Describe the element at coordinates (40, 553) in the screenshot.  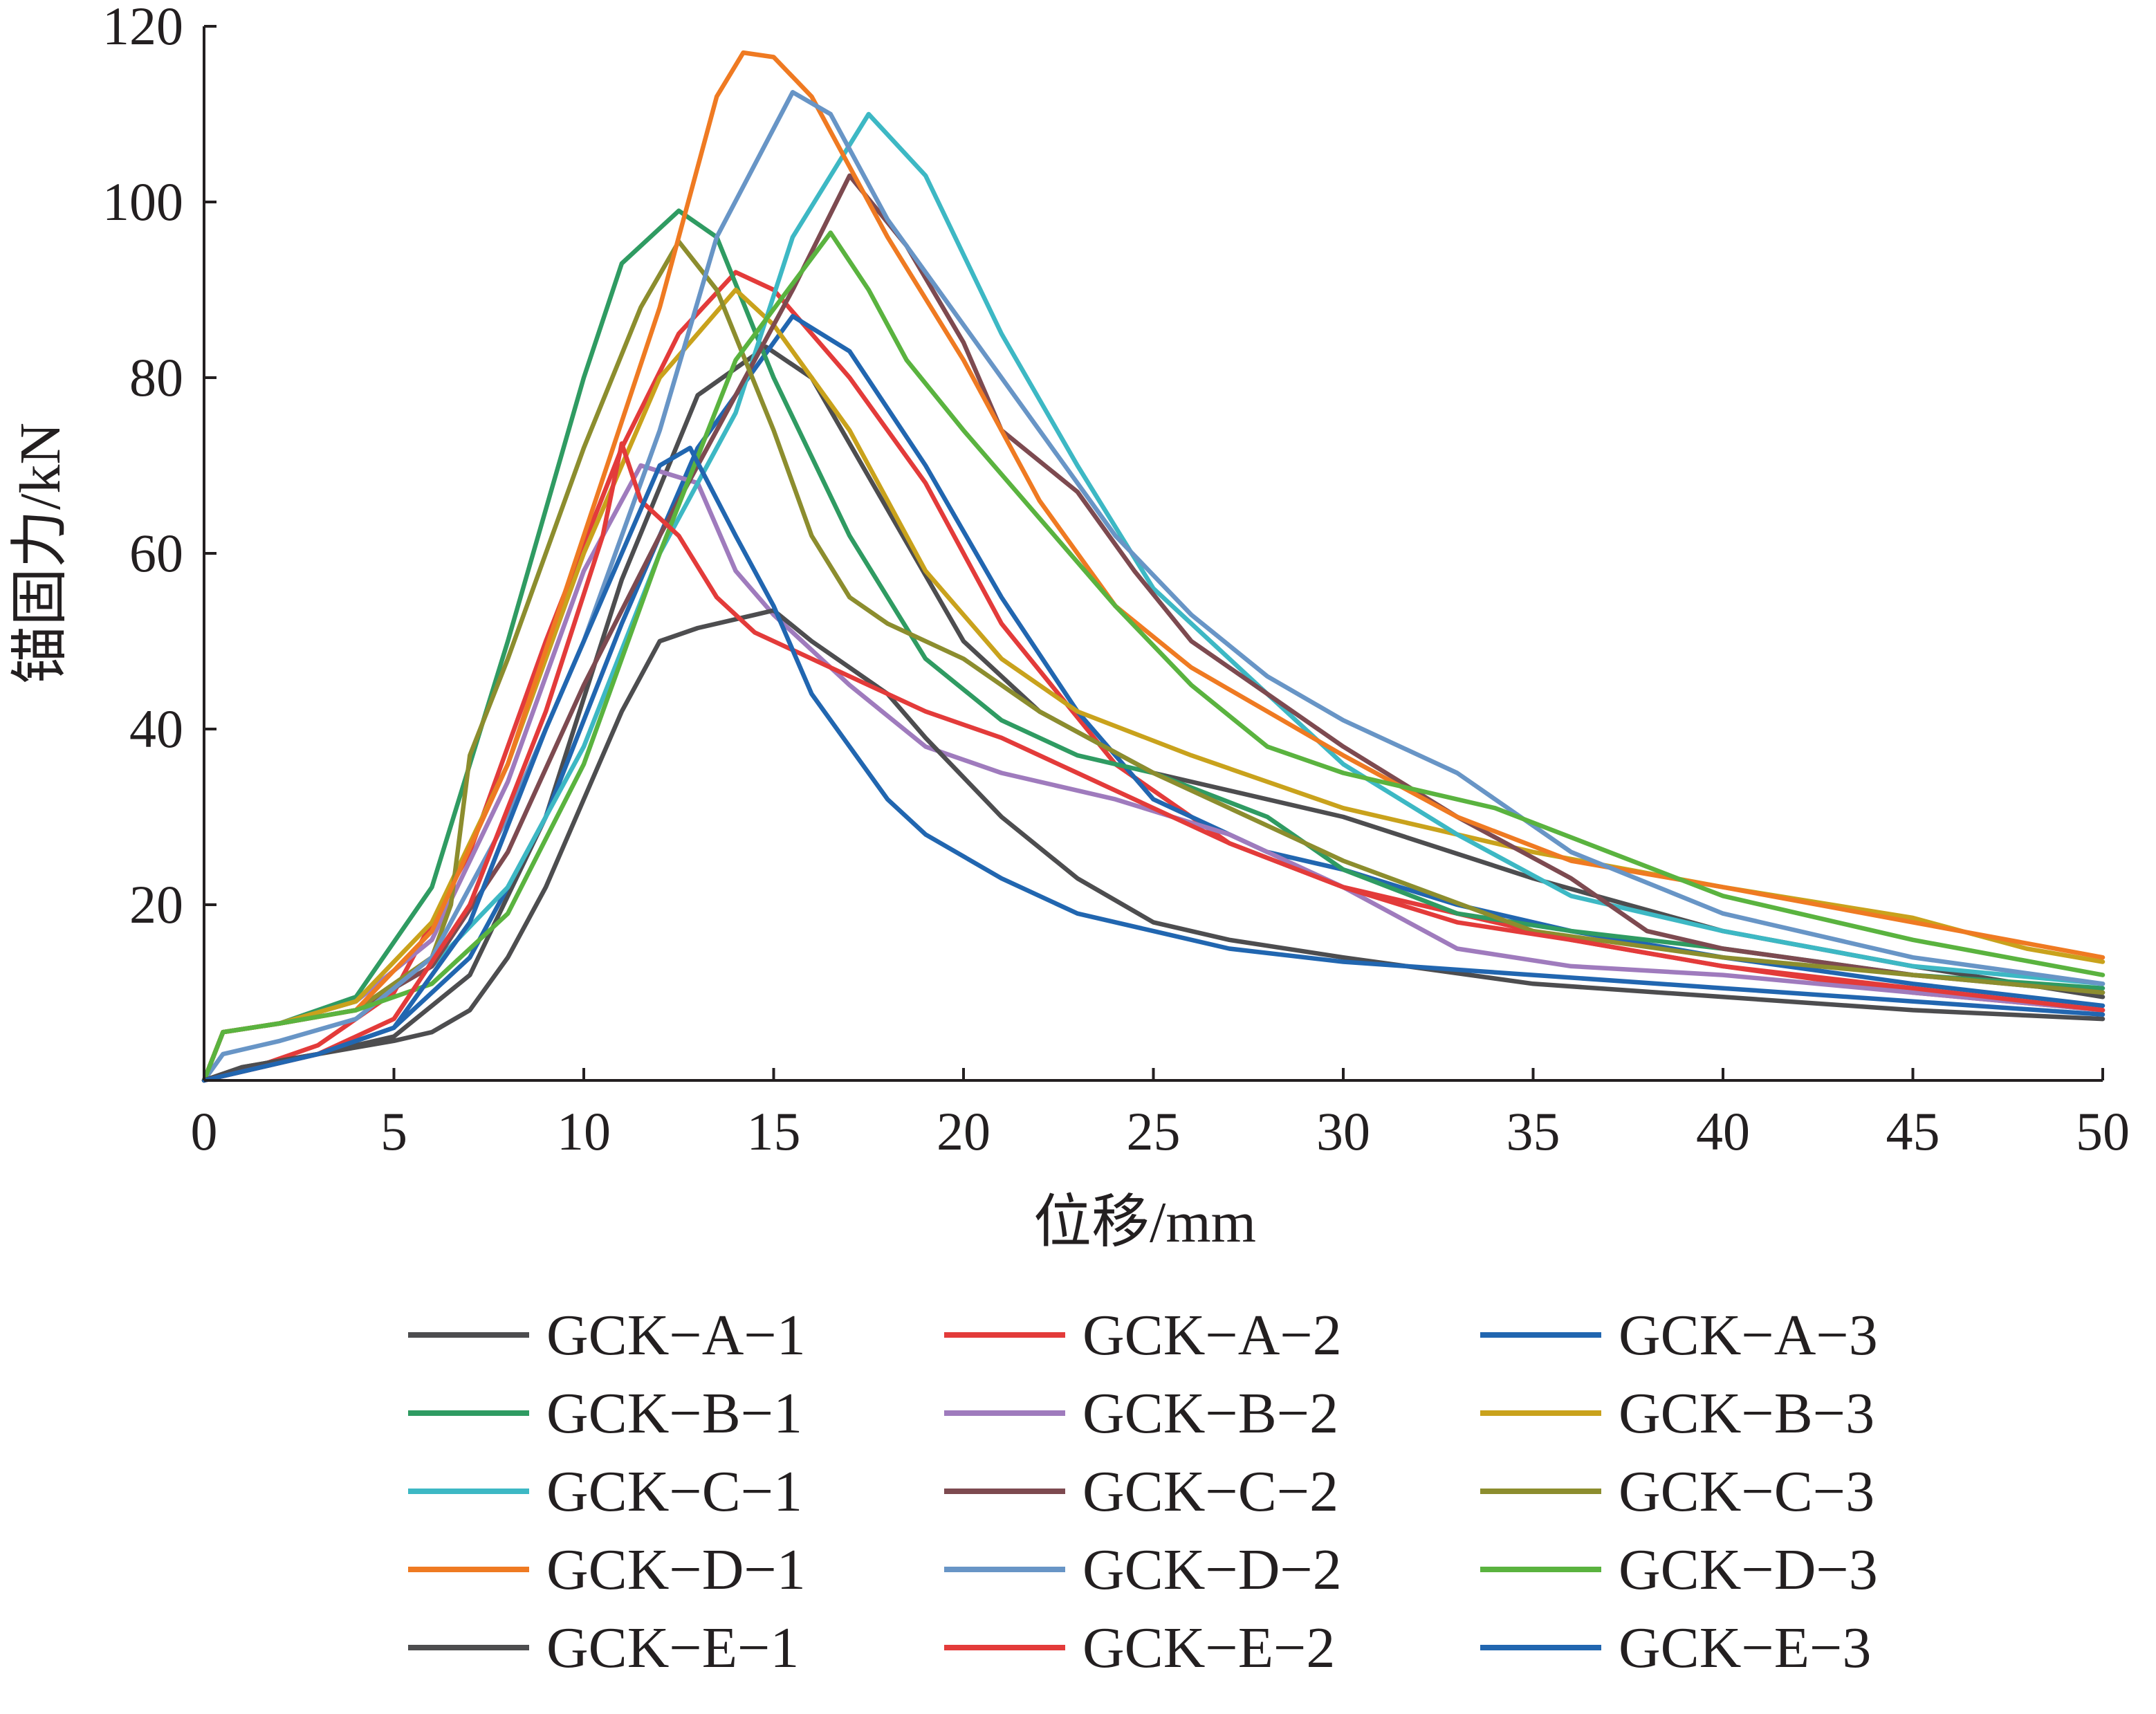
I see `y-axis-title: 锚固力/kN` at that location.